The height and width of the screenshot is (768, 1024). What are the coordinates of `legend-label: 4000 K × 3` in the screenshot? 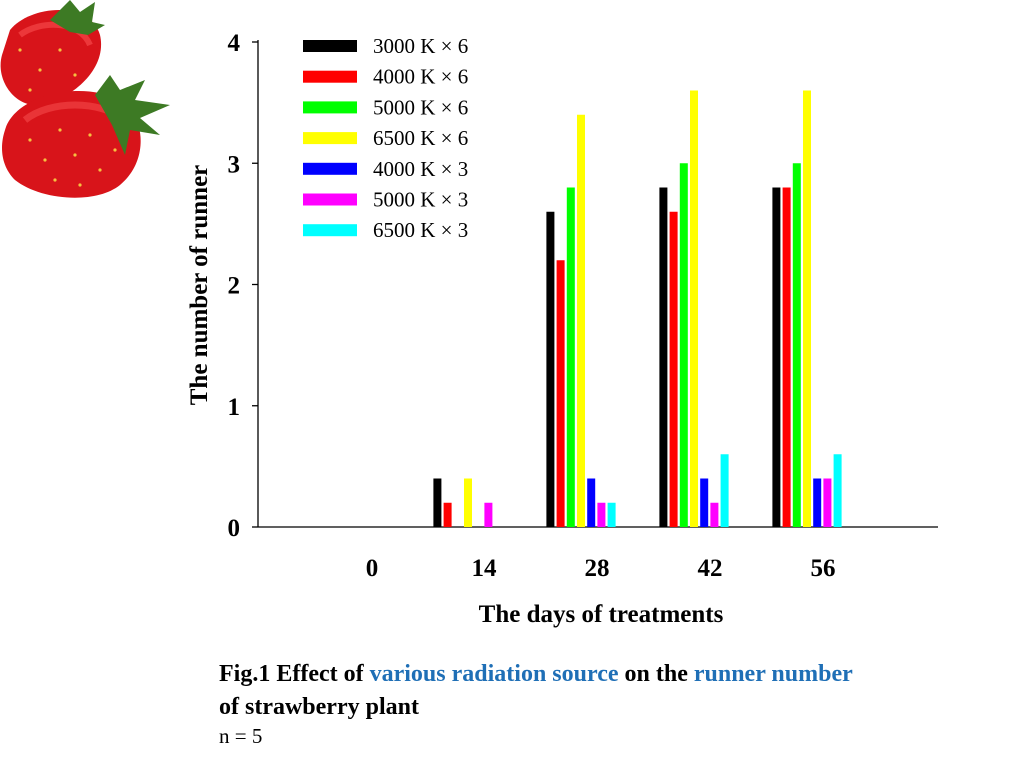 It's located at (420, 169).